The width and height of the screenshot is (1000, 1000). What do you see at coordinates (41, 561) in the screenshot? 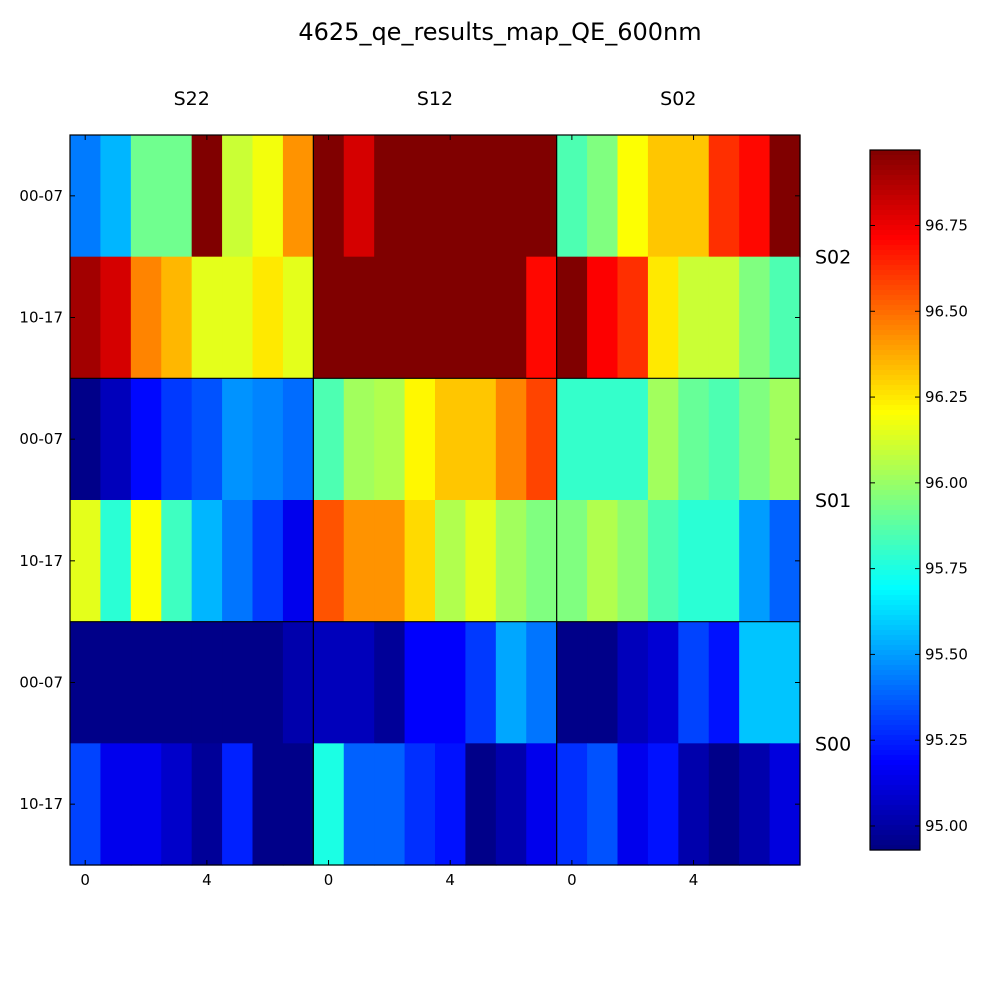
I see `y-tick-label: 10-17` at bounding box center [41, 561].